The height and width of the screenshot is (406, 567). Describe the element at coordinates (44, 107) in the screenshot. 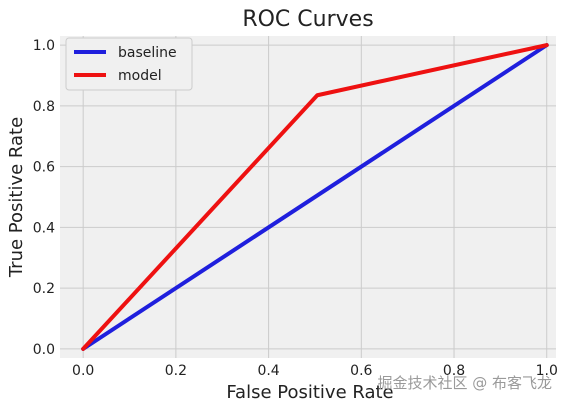

I see `y-tick-label: 0.8` at that location.